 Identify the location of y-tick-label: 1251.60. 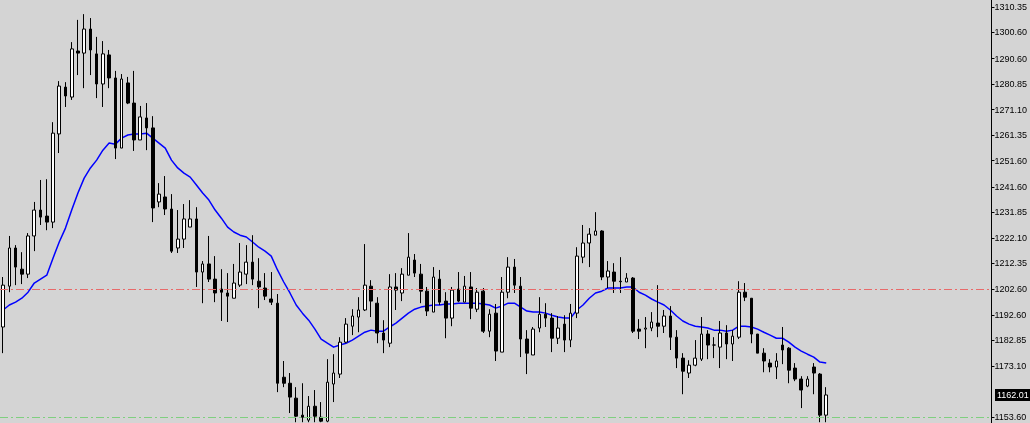
(1011, 160).